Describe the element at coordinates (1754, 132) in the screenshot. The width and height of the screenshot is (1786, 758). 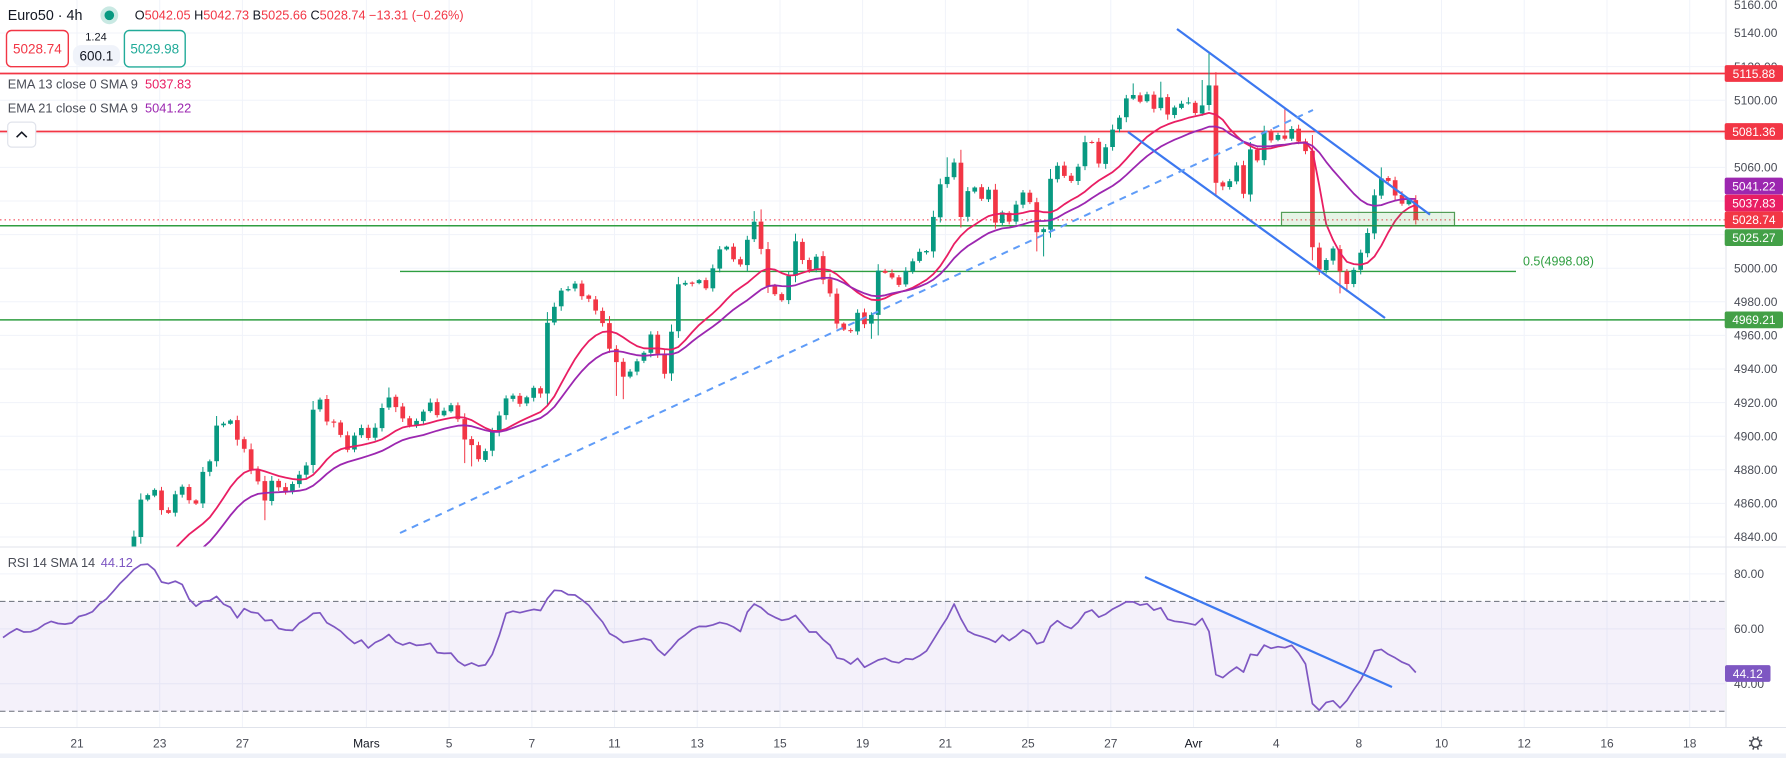
I see `svg-text: 5081.36` at that location.